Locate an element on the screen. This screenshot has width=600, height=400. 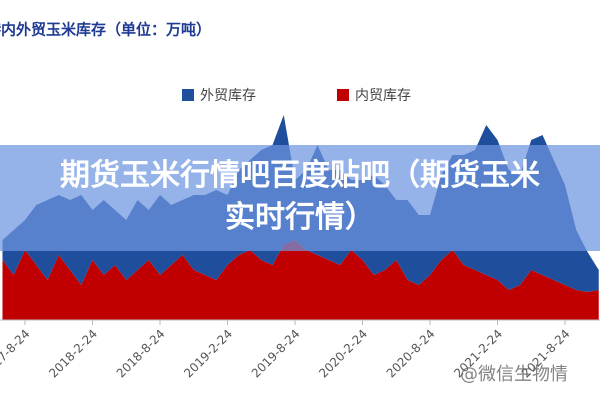
x-tick-label: 2018-8-24 is located at coordinates (141, 354).